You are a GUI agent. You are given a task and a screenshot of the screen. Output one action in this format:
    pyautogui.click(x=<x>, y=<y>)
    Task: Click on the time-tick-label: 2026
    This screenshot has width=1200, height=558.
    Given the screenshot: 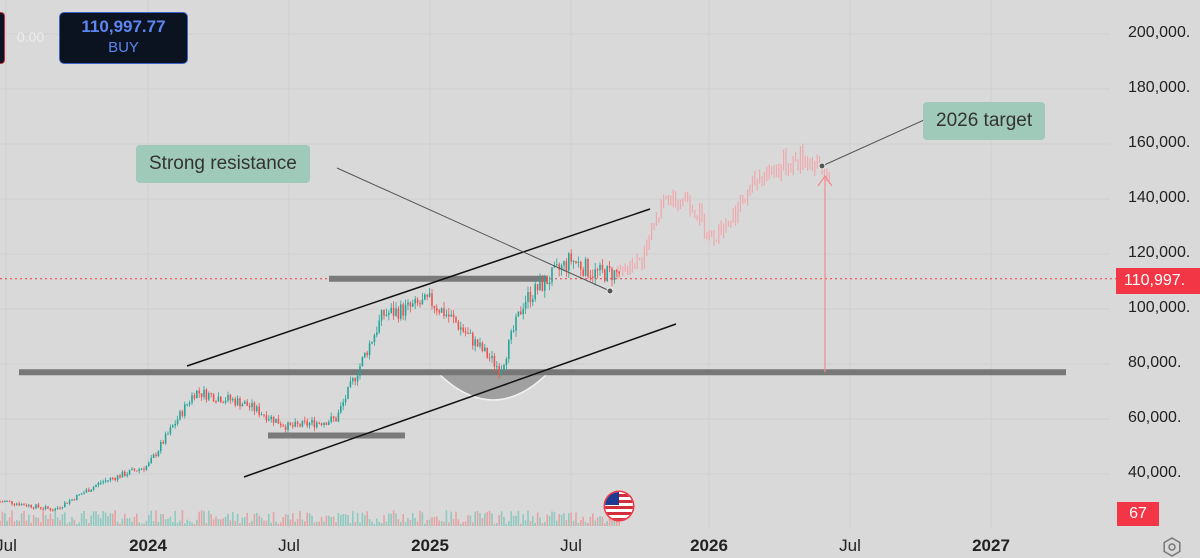 What is the action you would take?
    pyautogui.click(x=709, y=545)
    